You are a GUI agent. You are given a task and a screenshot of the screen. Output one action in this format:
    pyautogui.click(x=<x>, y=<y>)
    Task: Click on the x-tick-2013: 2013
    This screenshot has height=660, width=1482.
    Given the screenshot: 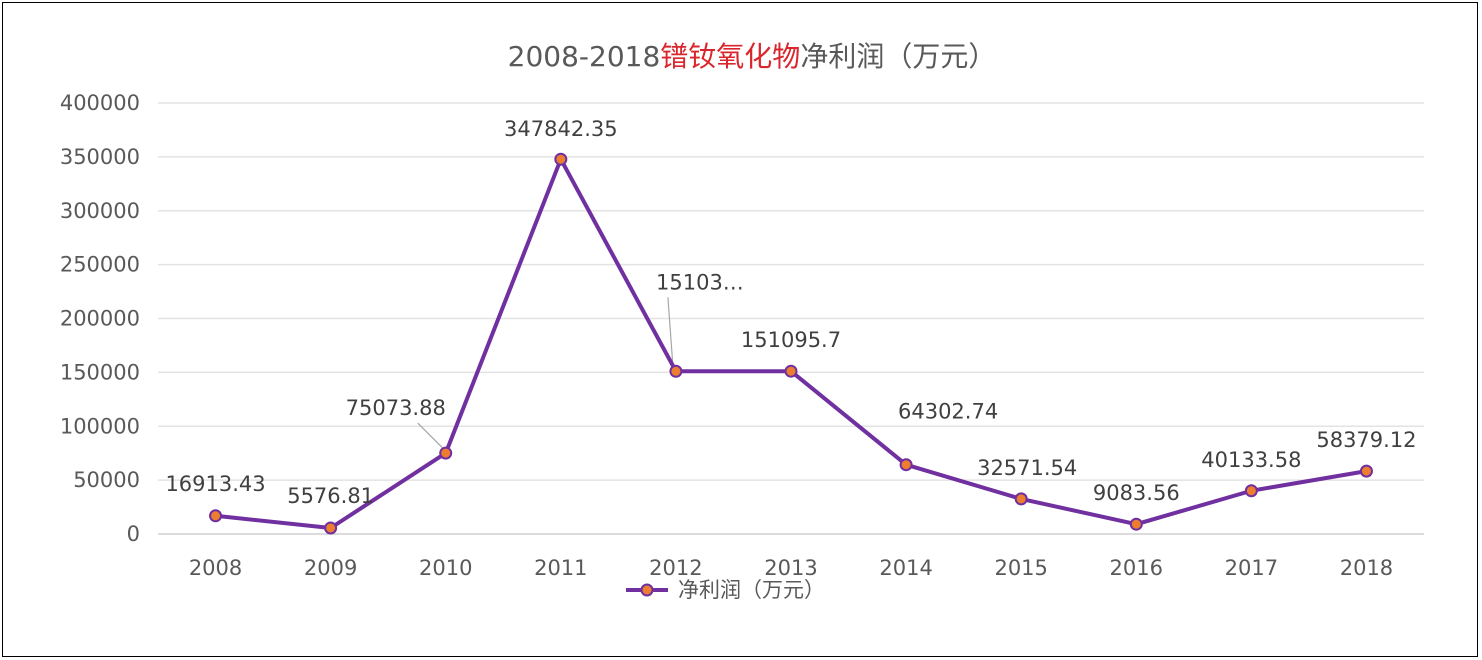 What is the action you would take?
    pyautogui.click(x=790, y=568)
    